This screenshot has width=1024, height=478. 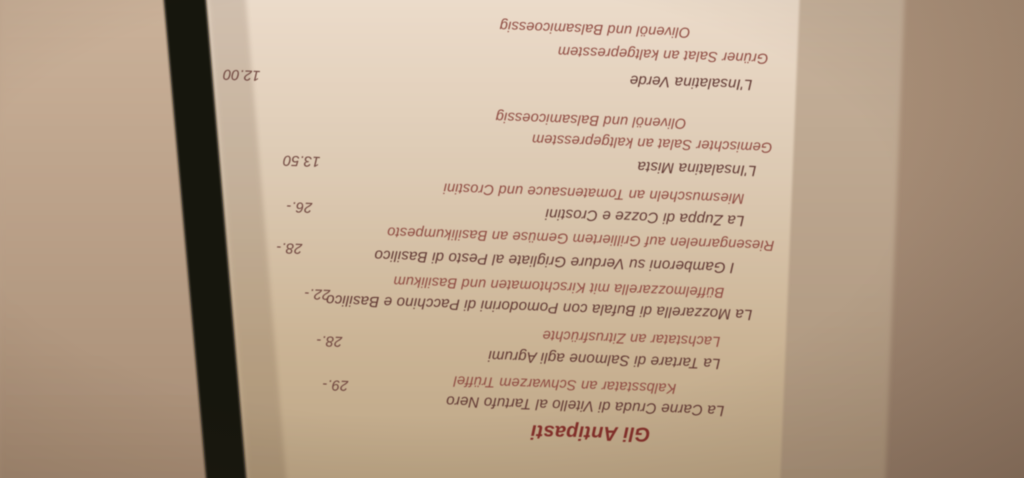 I want to click on menu-item-price: 26.-, so click(x=299, y=206).